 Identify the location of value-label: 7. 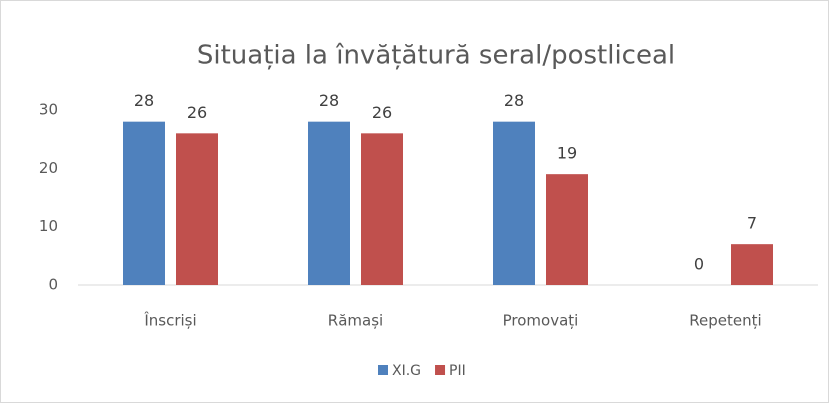
(752, 223).